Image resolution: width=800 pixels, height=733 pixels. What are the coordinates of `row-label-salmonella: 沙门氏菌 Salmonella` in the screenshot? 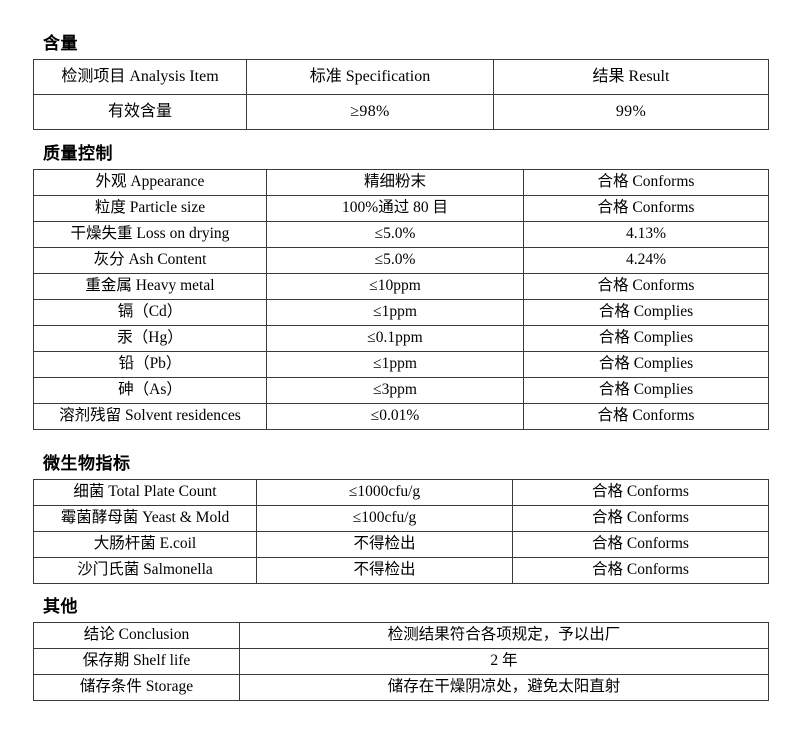 It's located at (145, 570).